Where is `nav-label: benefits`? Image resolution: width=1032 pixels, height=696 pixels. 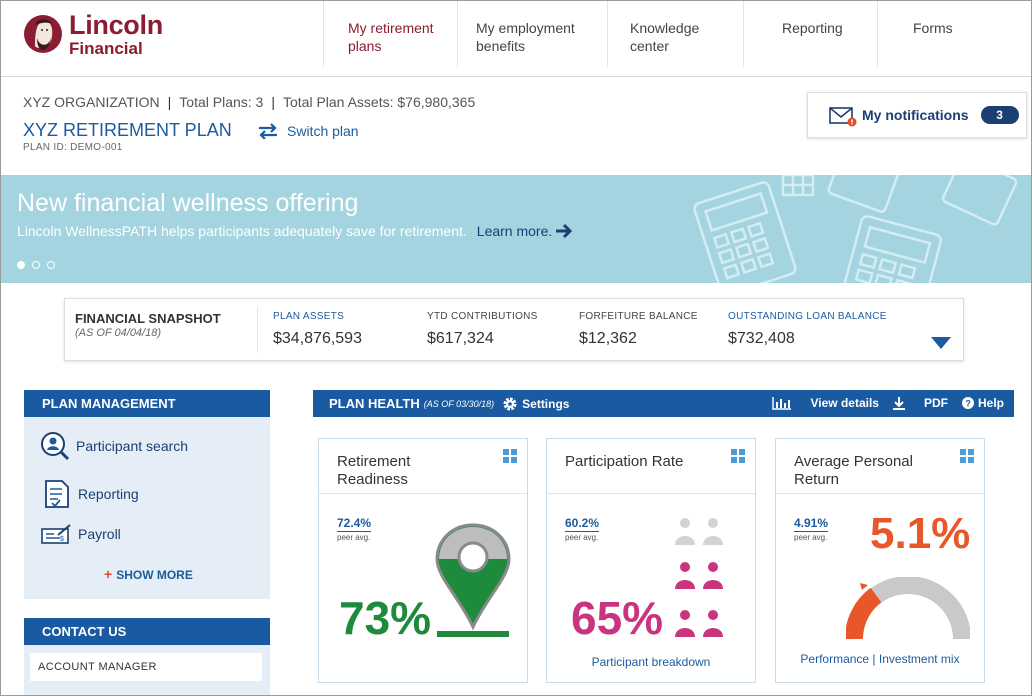 nav-label: benefits is located at coordinates (501, 46).